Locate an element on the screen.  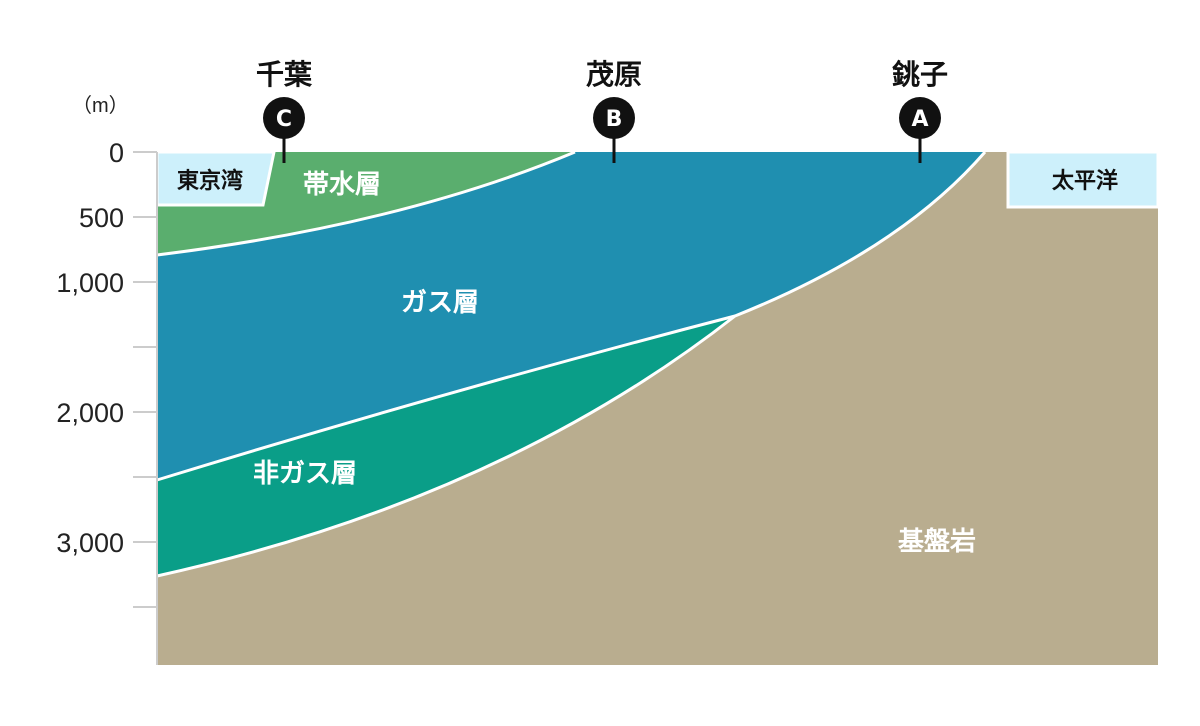
layer-label-aquifer: 帯水層 is located at coordinates (342, 185).